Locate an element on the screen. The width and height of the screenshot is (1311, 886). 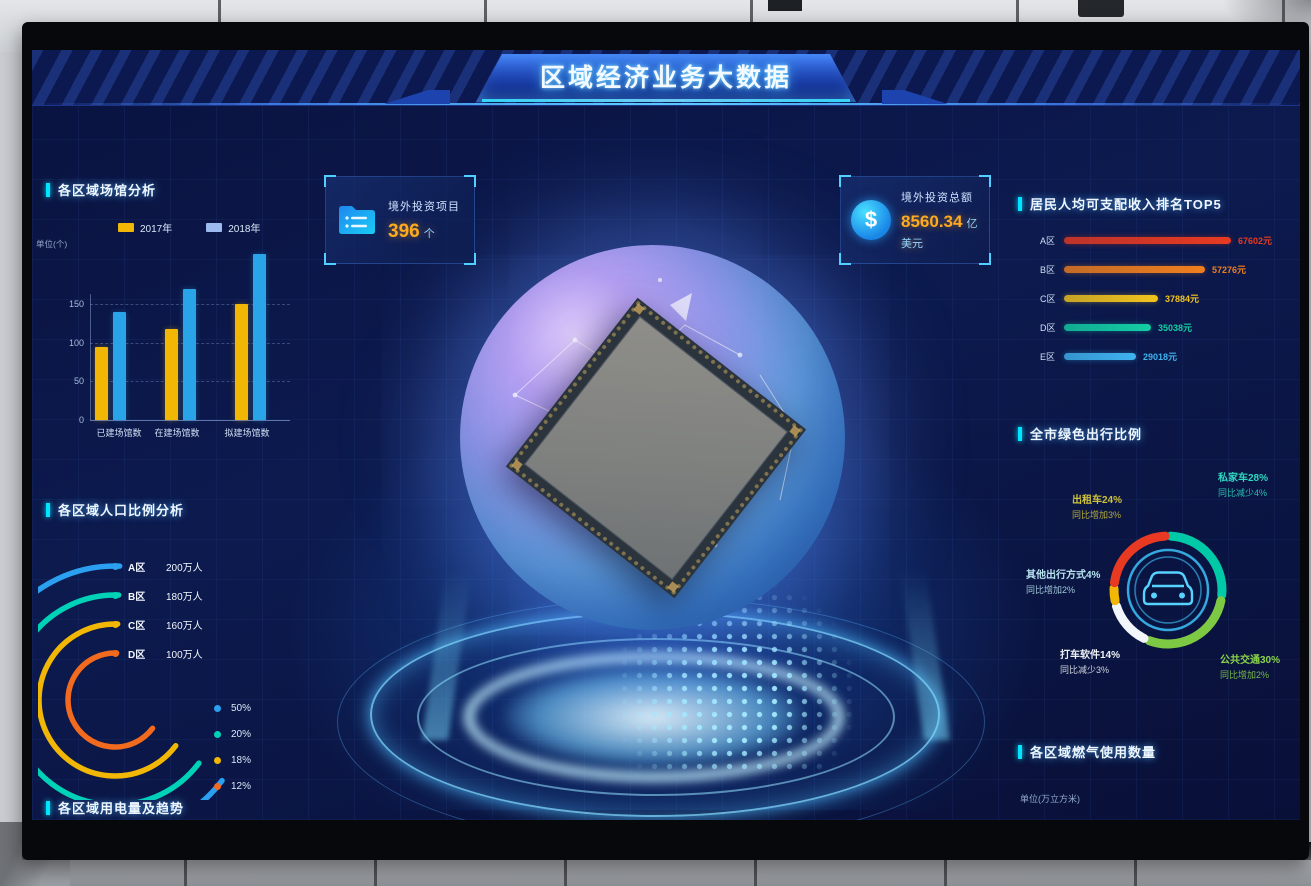
unit-label: 单位(个) is located at coordinates (52, 244).